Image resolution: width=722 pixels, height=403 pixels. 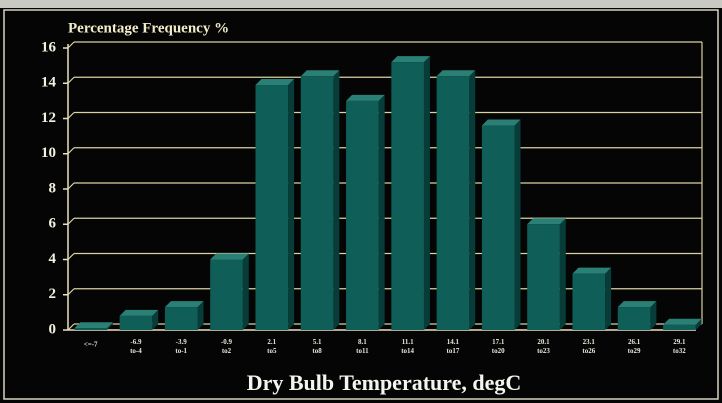 I want to click on x-tick-label: 5.1 to8, so click(x=317, y=346).